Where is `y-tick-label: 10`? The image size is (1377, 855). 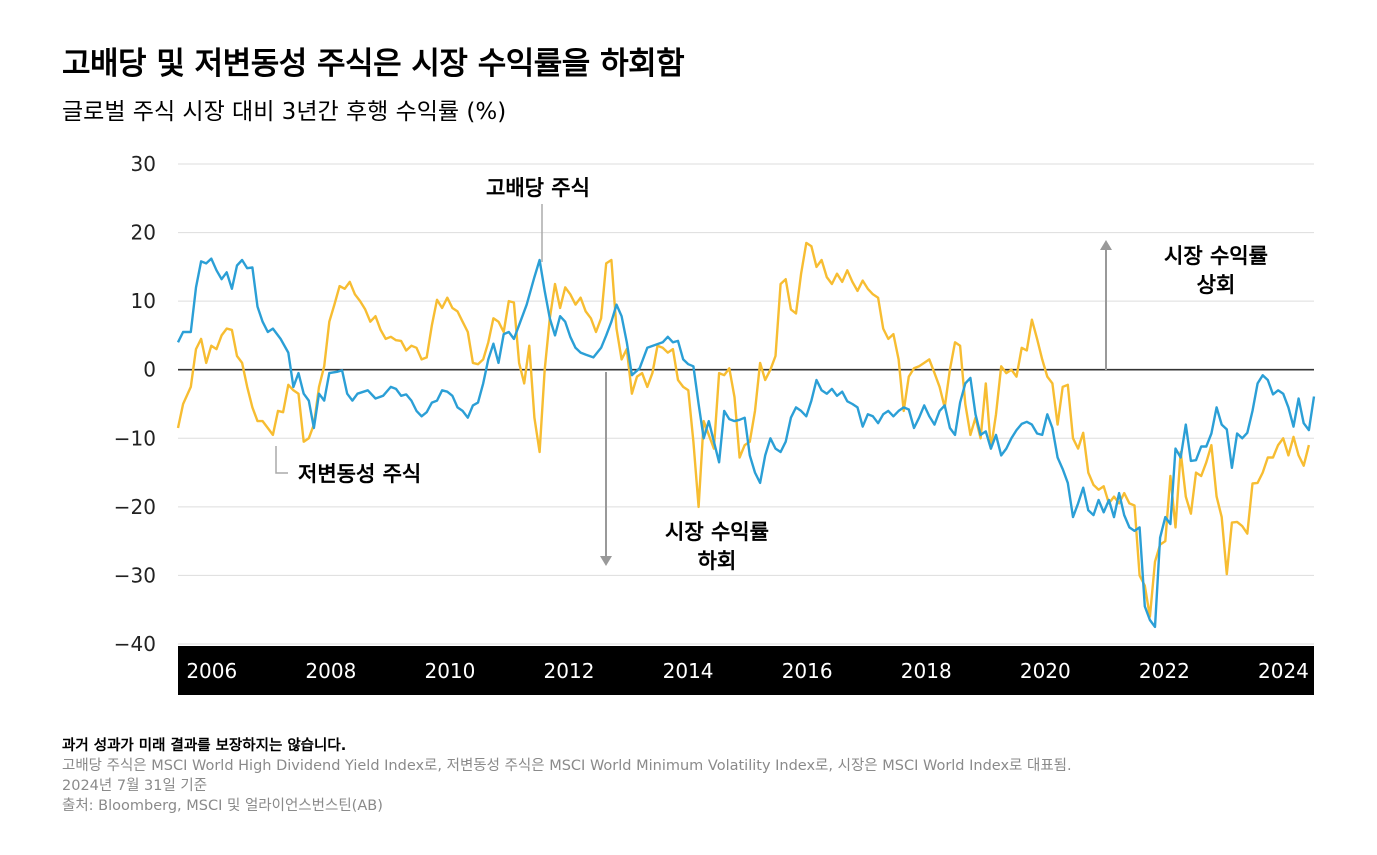 y-tick-label: 10 is located at coordinates (143, 301).